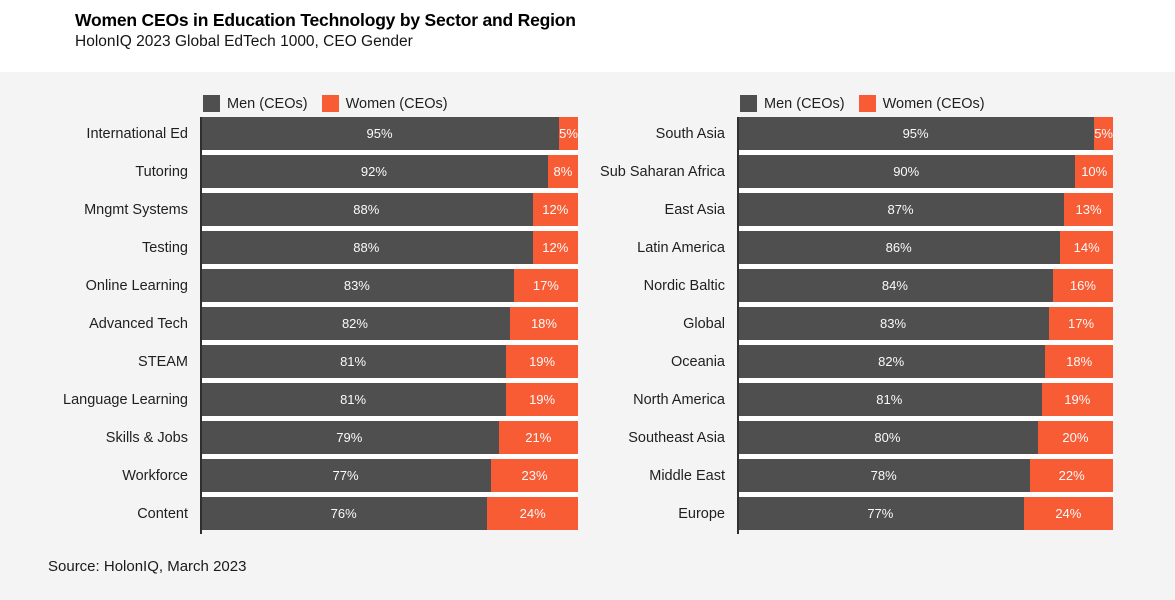  I want to click on bar-track: 86% 14%, so click(925, 247).